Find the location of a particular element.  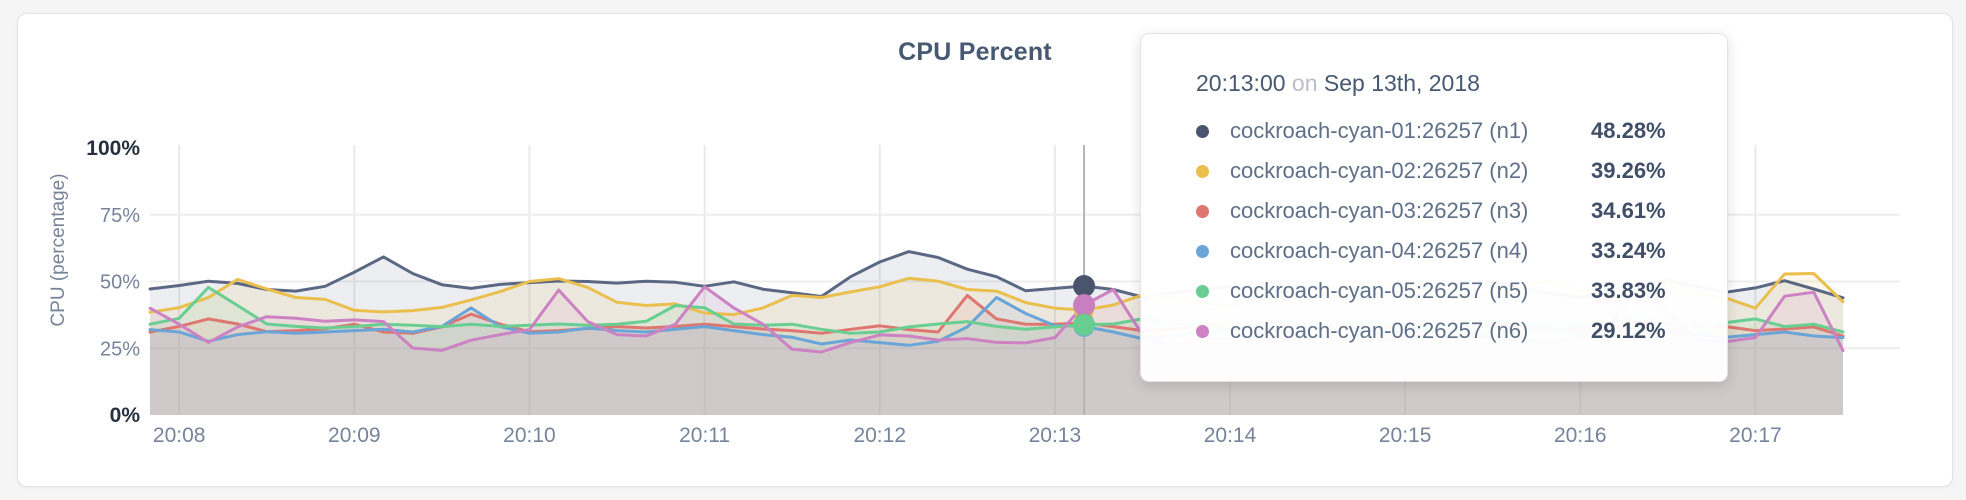

x-tick-label: 20:12 is located at coordinates (879, 435).